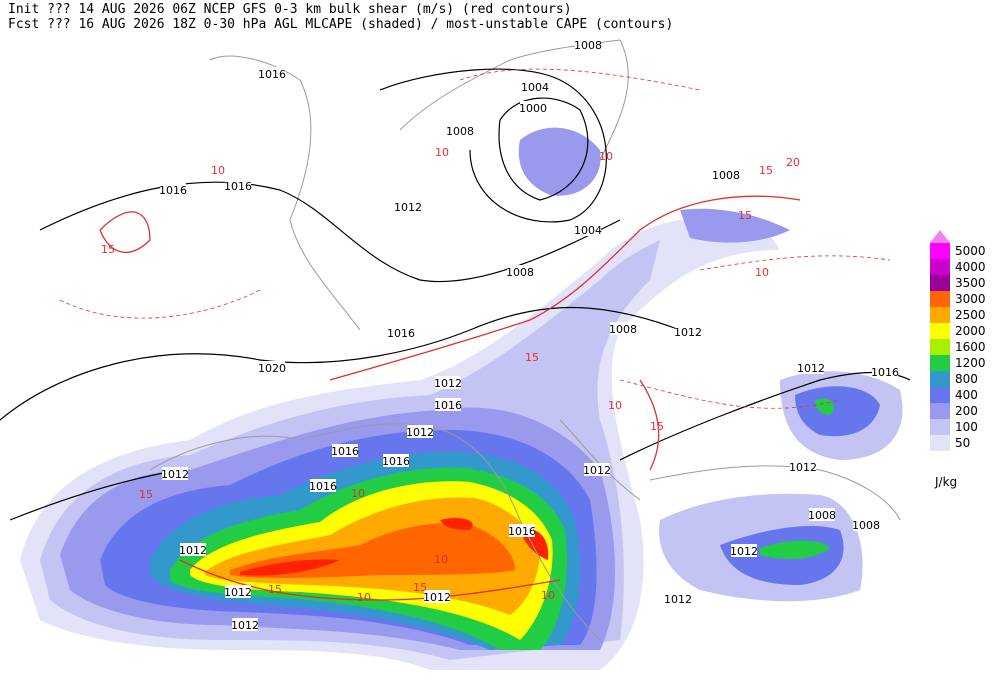 Image resolution: width=1000 pixels, height=680 pixels. What do you see at coordinates (394, 547) in the screenshot?
I see `cape-red` at bounding box center [394, 547].